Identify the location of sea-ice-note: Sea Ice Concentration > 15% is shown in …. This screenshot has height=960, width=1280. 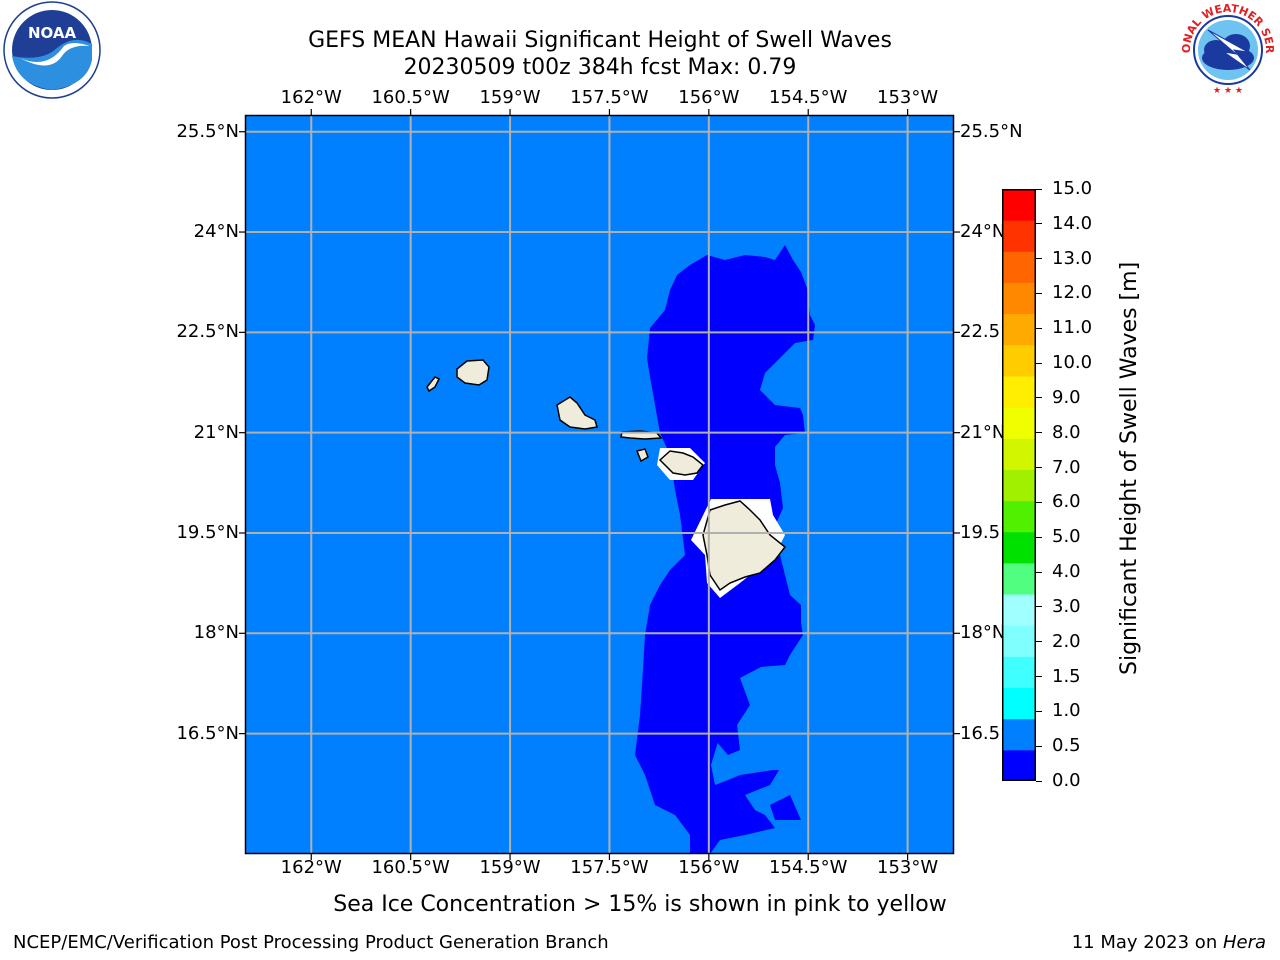
(640, 904).